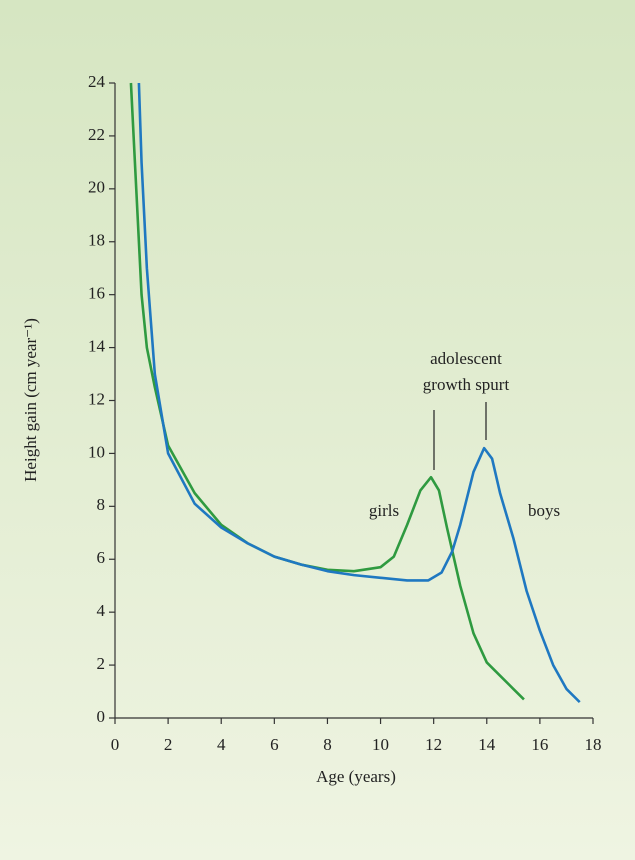 Image resolution: width=635 pixels, height=860 pixels. Describe the element at coordinates (101, 504) in the screenshot. I see `y-tick-label: 8` at that location.